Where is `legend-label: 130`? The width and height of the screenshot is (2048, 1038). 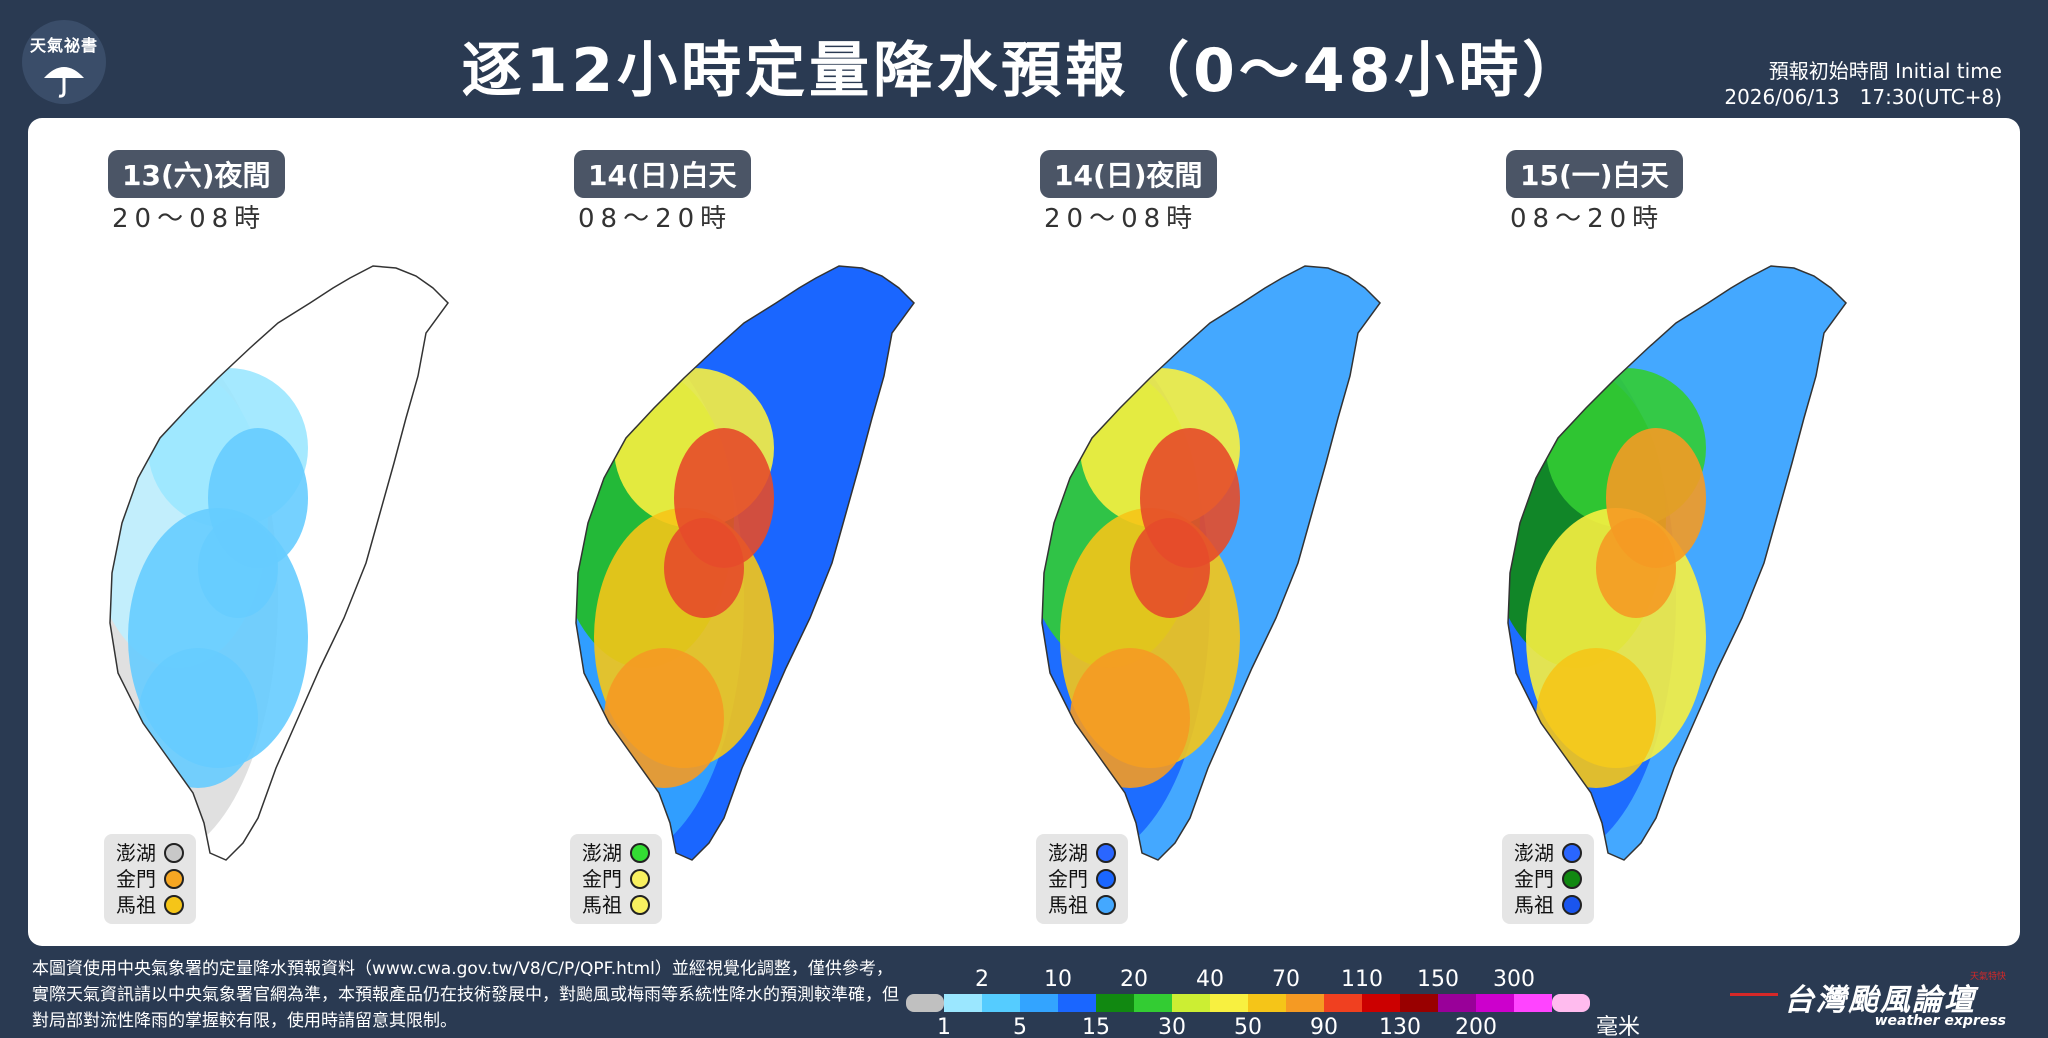 legend-label: 130 is located at coordinates (1400, 1025).